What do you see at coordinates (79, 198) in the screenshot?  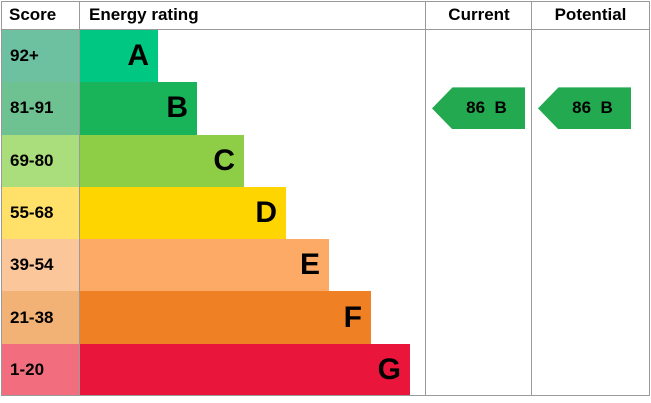 I see `column-divider-score` at bounding box center [79, 198].